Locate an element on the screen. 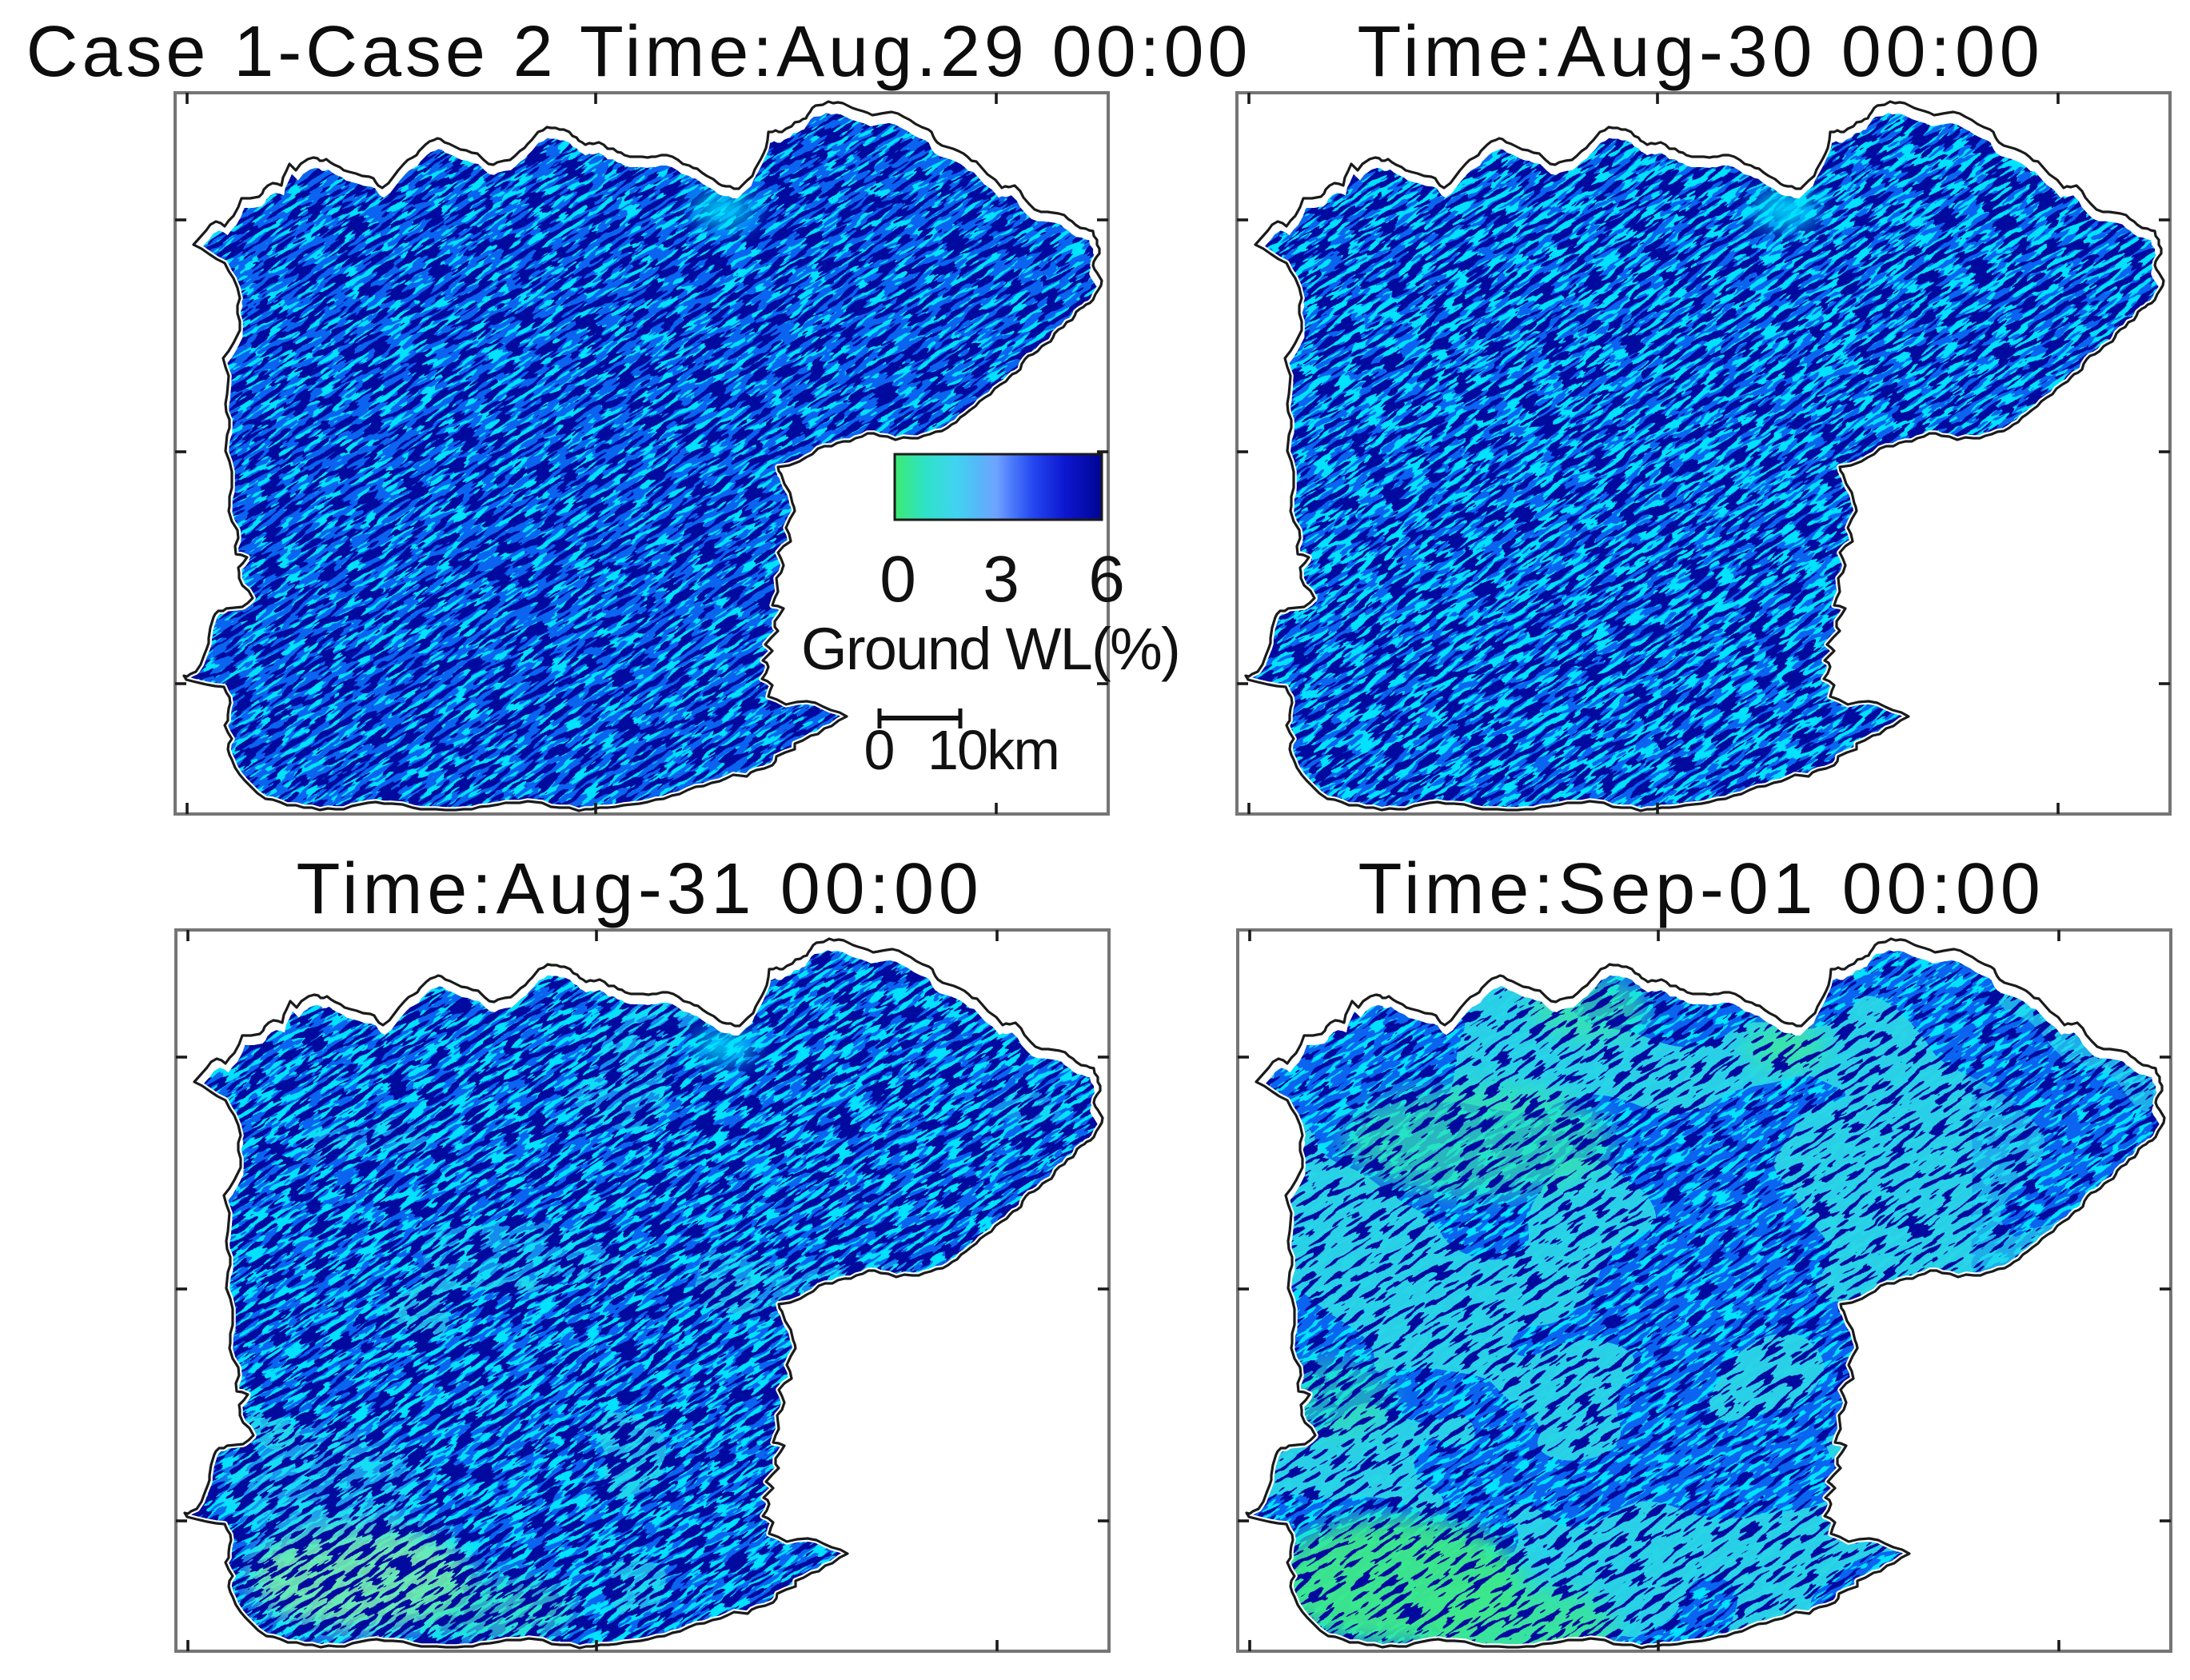 The image size is (2190, 1680). svg-text:Case 1-Case 2 Time:Aug.29 00:0: Case 1-Case 2 Time:Aug.29 00:00 is located at coordinates (639, 52).